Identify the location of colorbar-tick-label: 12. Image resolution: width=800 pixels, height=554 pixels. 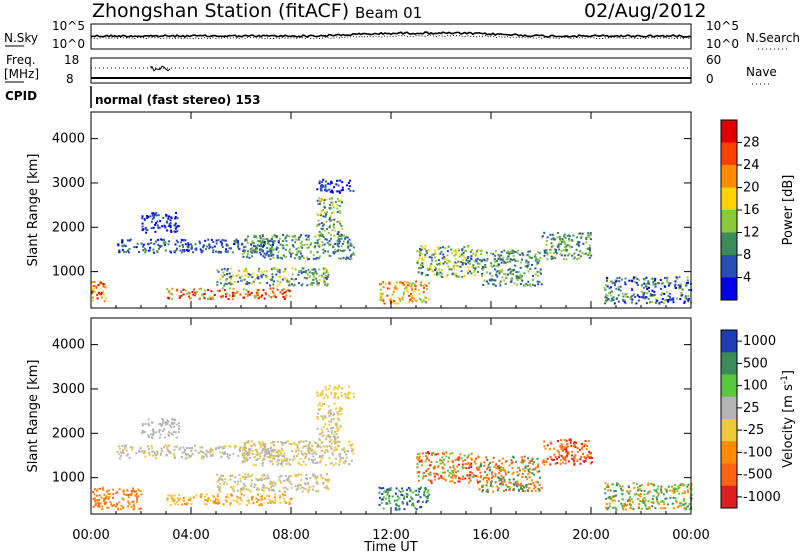
(751, 233).